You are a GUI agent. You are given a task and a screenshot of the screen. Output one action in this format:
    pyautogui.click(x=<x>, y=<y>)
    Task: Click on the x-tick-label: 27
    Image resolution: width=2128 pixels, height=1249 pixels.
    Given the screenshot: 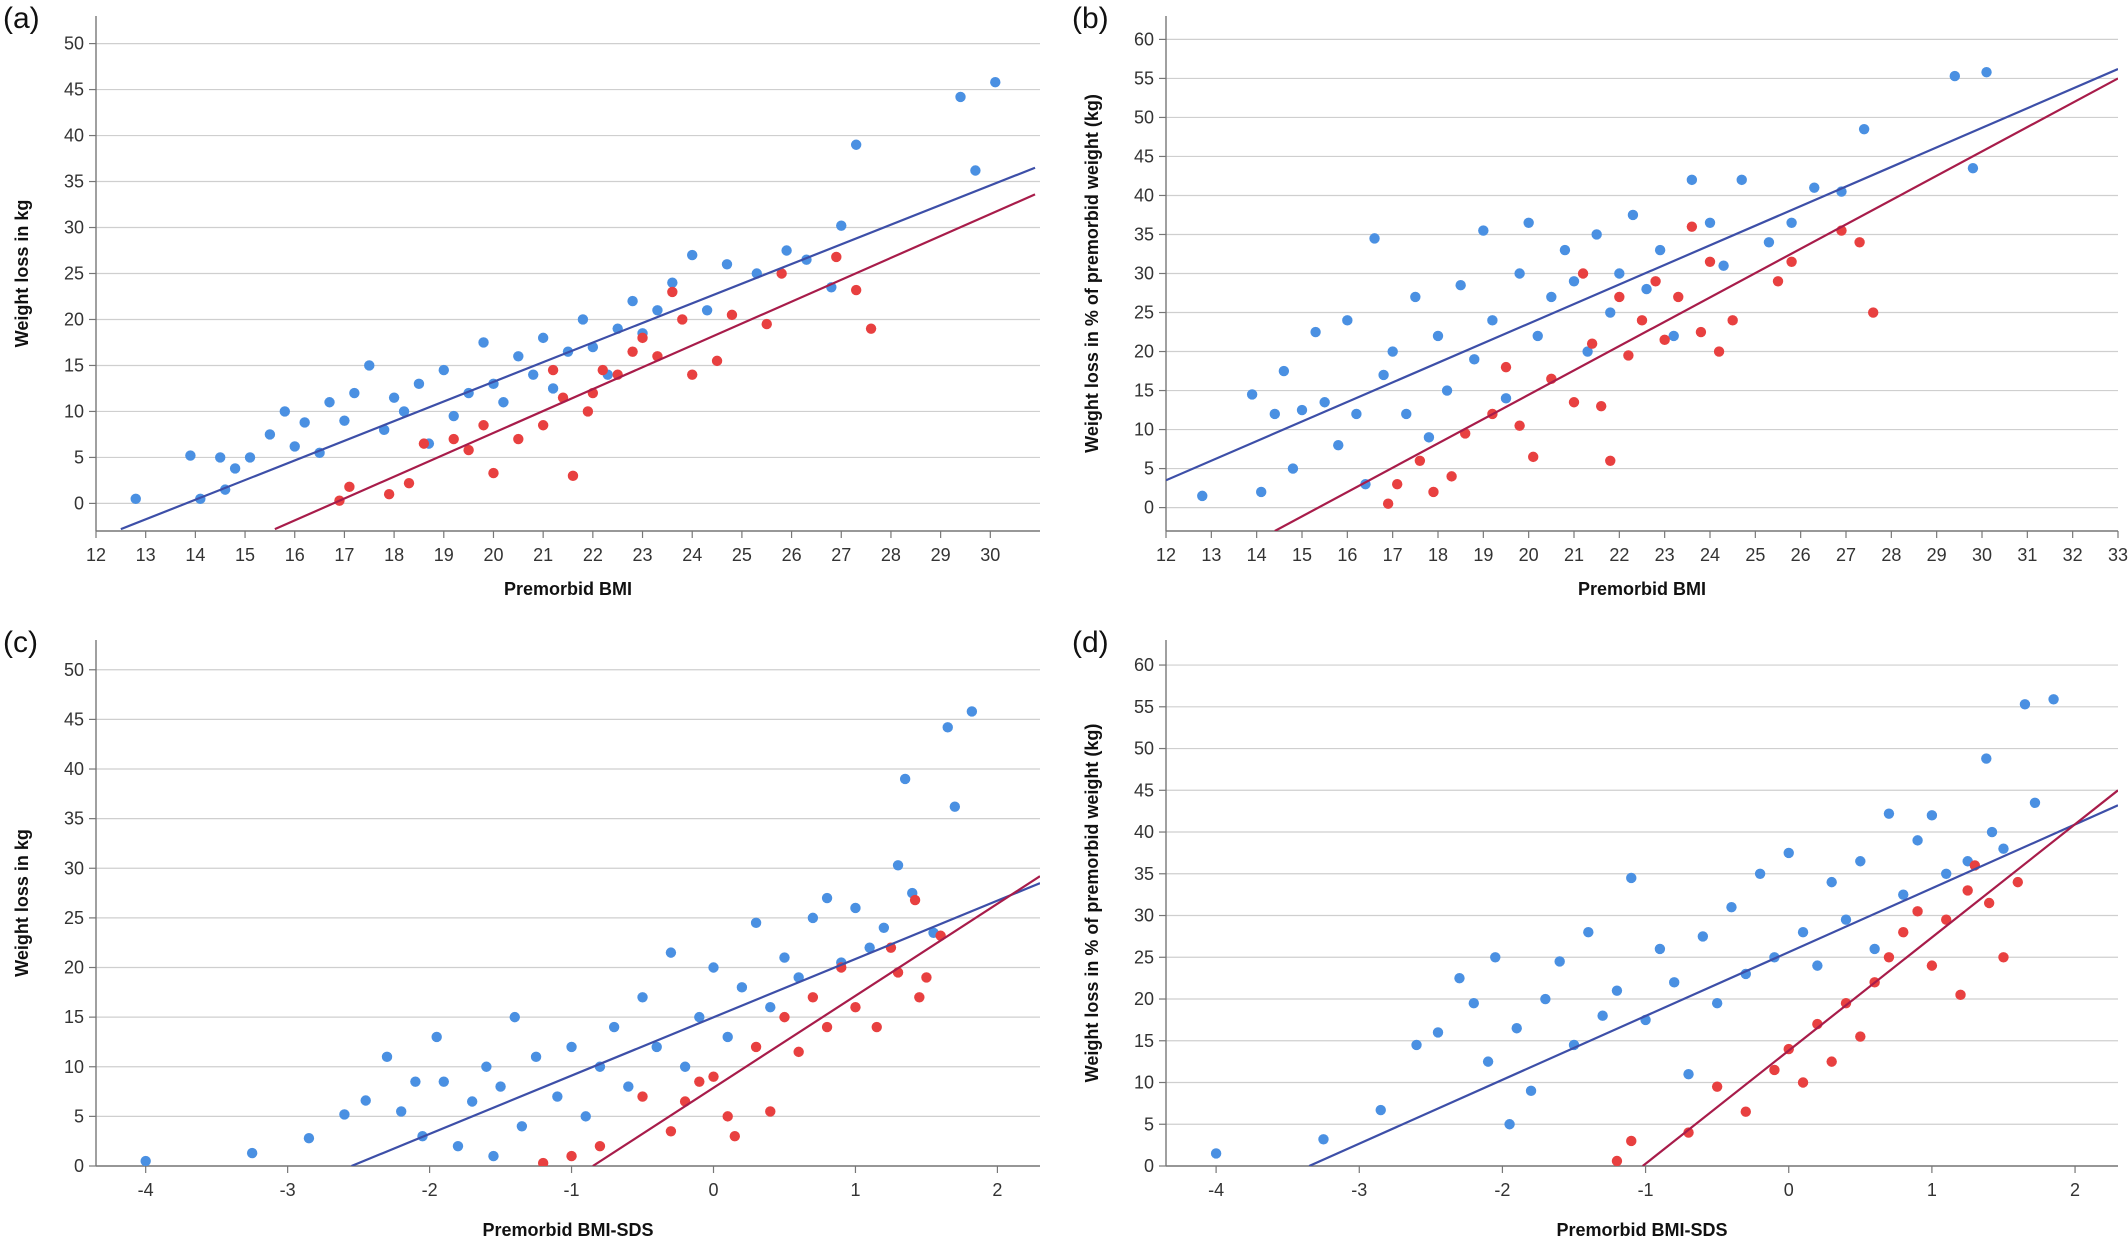 What is the action you would take?
    pyautogui.click(x=841, y=555)
    